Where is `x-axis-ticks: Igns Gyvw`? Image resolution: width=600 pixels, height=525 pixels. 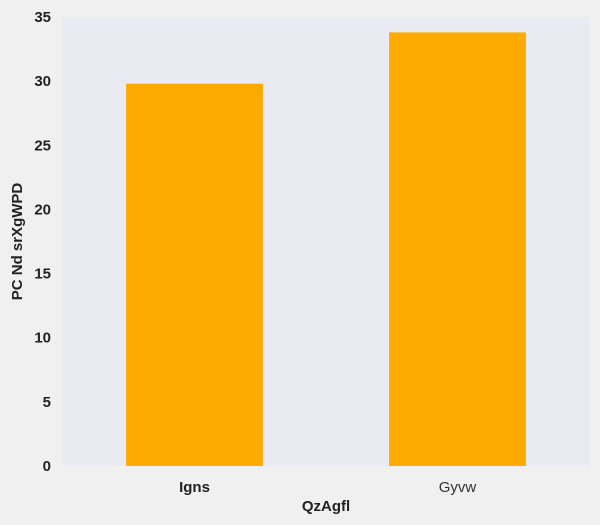
x-axis-ticks: Igns Gyvw is located at coordinates (327, 487).